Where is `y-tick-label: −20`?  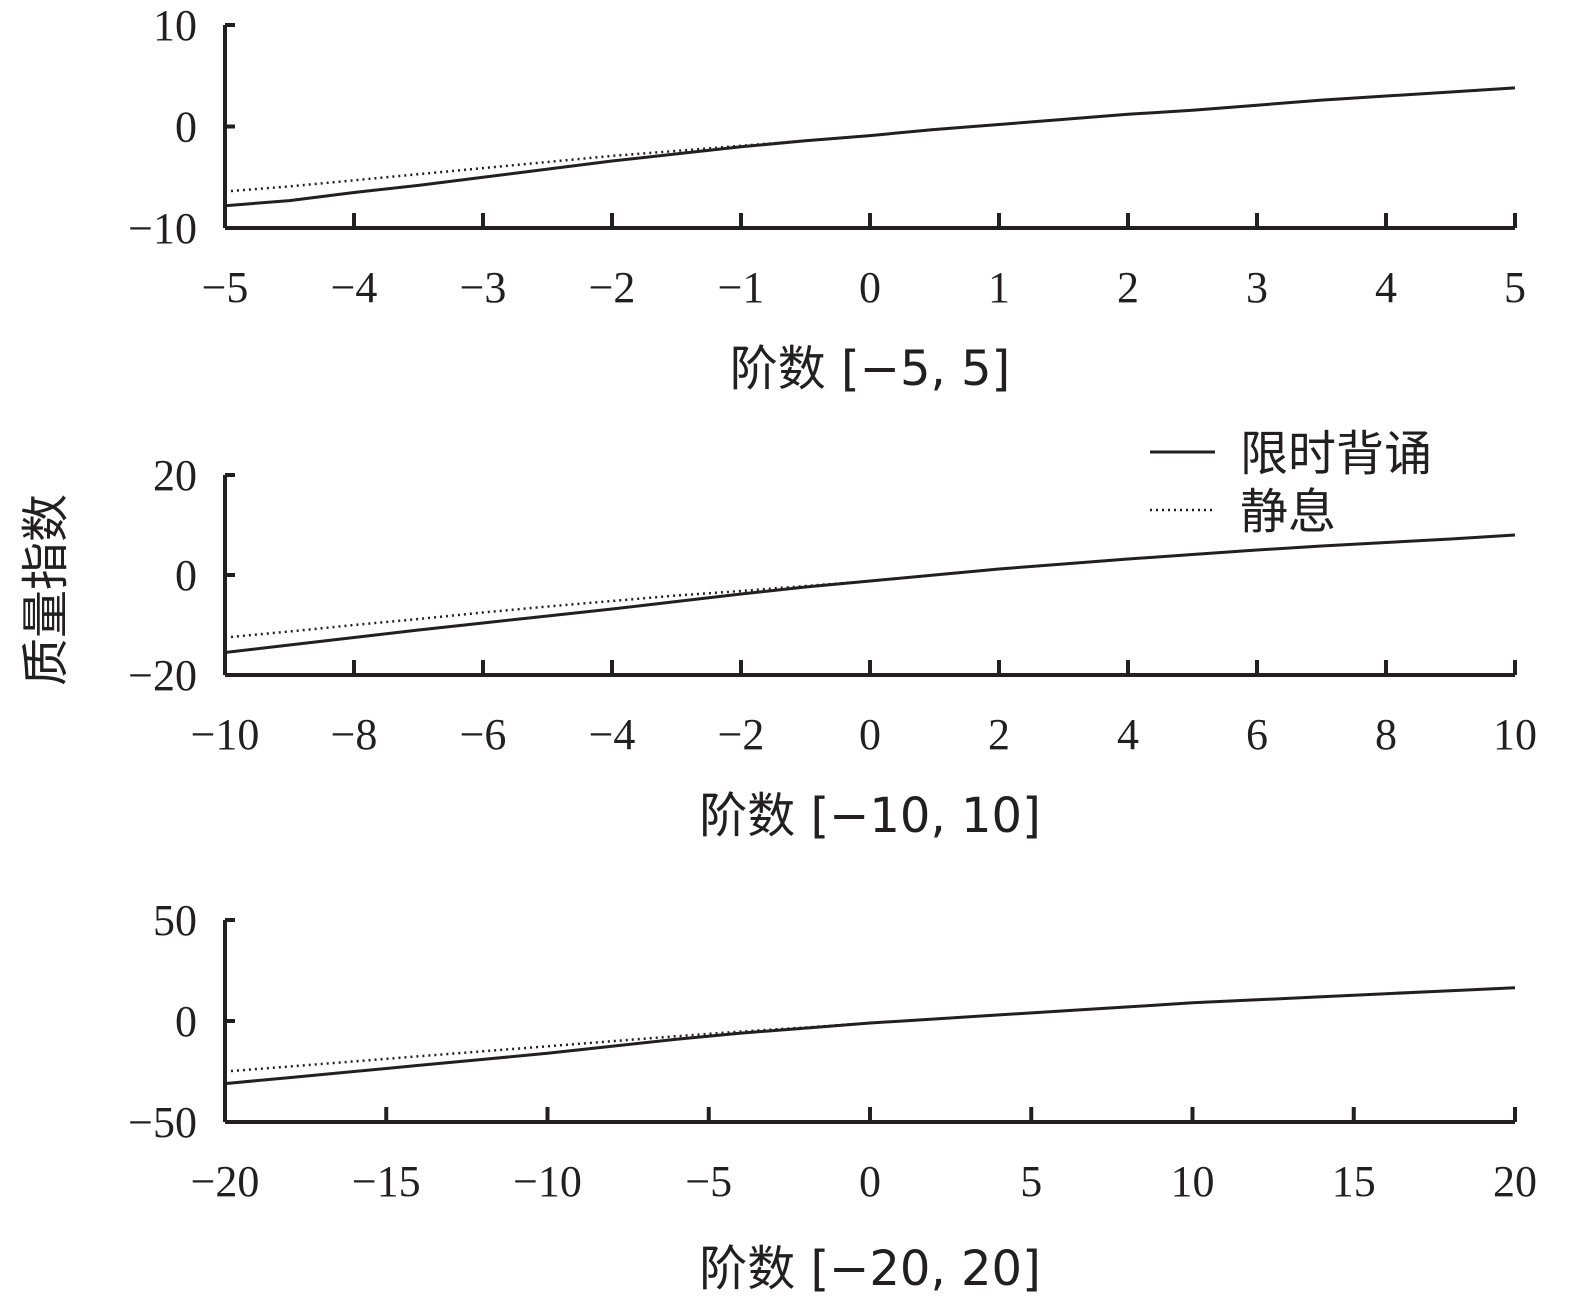 y-tick-label: −20 is located at coordinates (162, 675).